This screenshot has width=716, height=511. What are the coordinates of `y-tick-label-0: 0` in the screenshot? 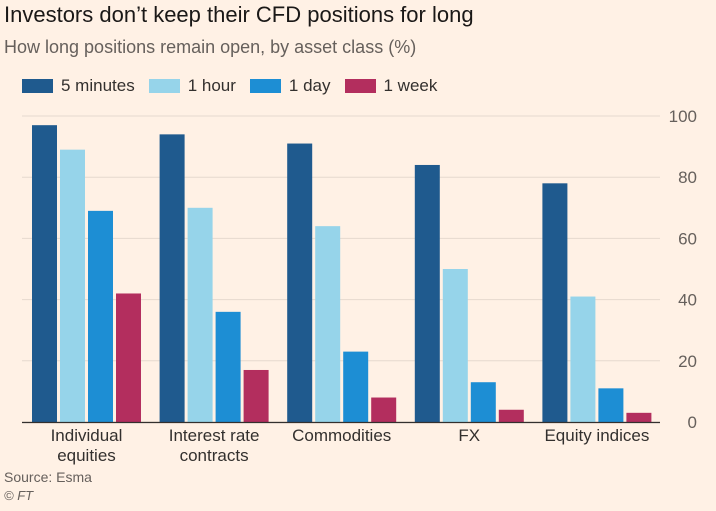 It's located at (692, 422).